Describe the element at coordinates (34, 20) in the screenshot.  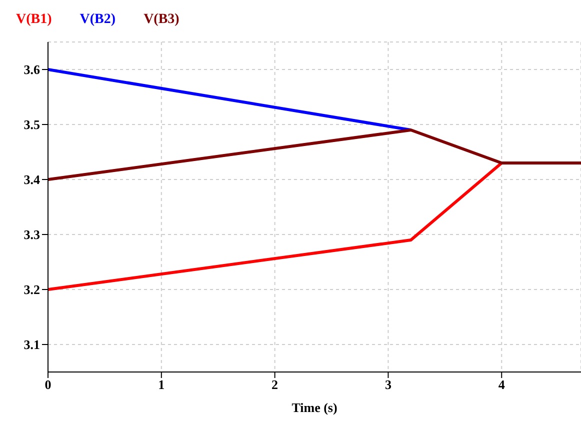
I see `text: V(B1)` at that location.